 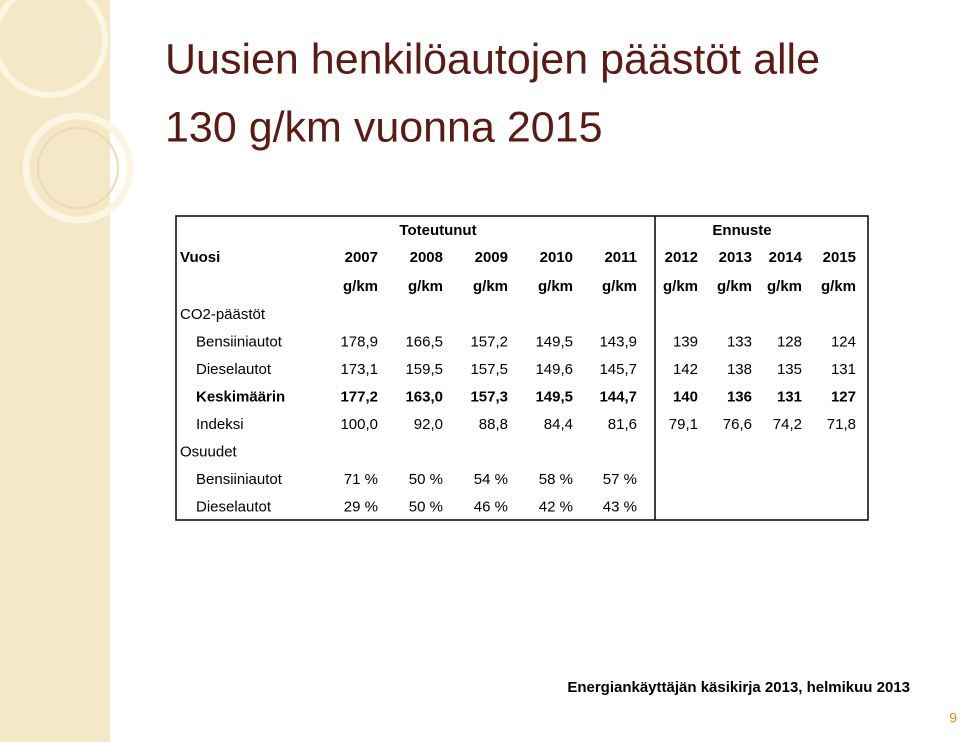 I want to click on section-label: Osuudet, so click(x=209, y=451).